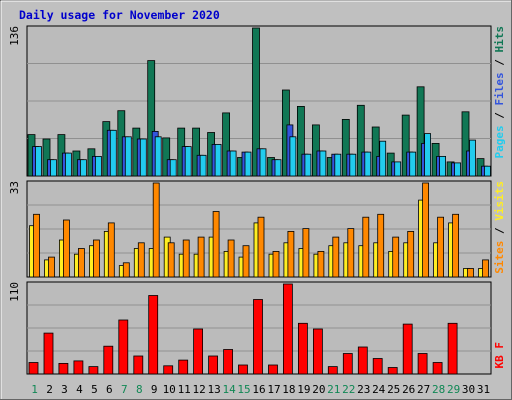 This screenshot has height=400, width=512. What do you see at coordinates (154, 389) in the screenshot?
I see `x-tick-label-day-9: 9` at bounding box center [154, 389].